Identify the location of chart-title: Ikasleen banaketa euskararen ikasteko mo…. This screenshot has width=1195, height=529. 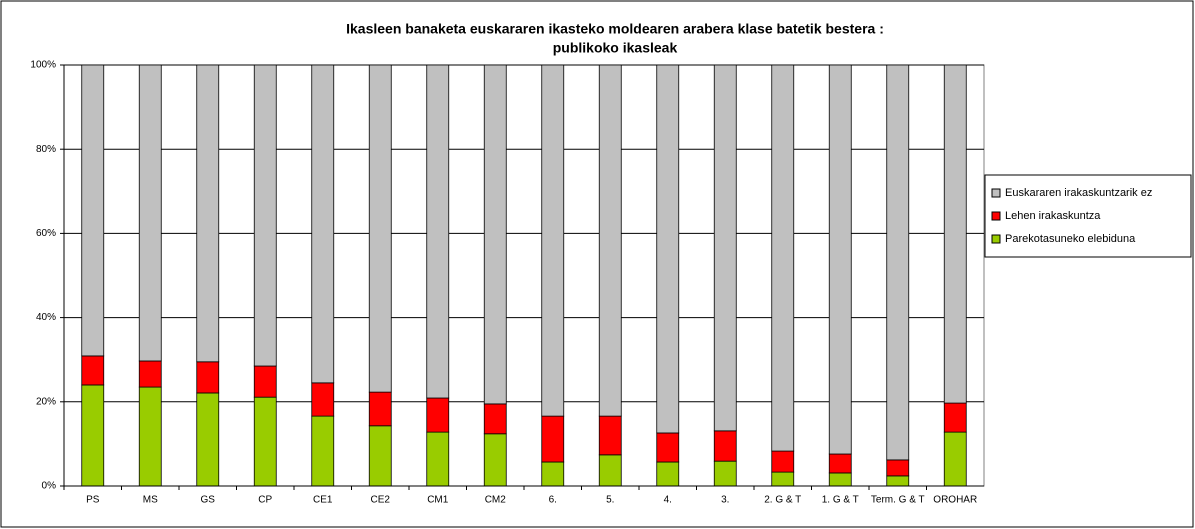
(615, 29).